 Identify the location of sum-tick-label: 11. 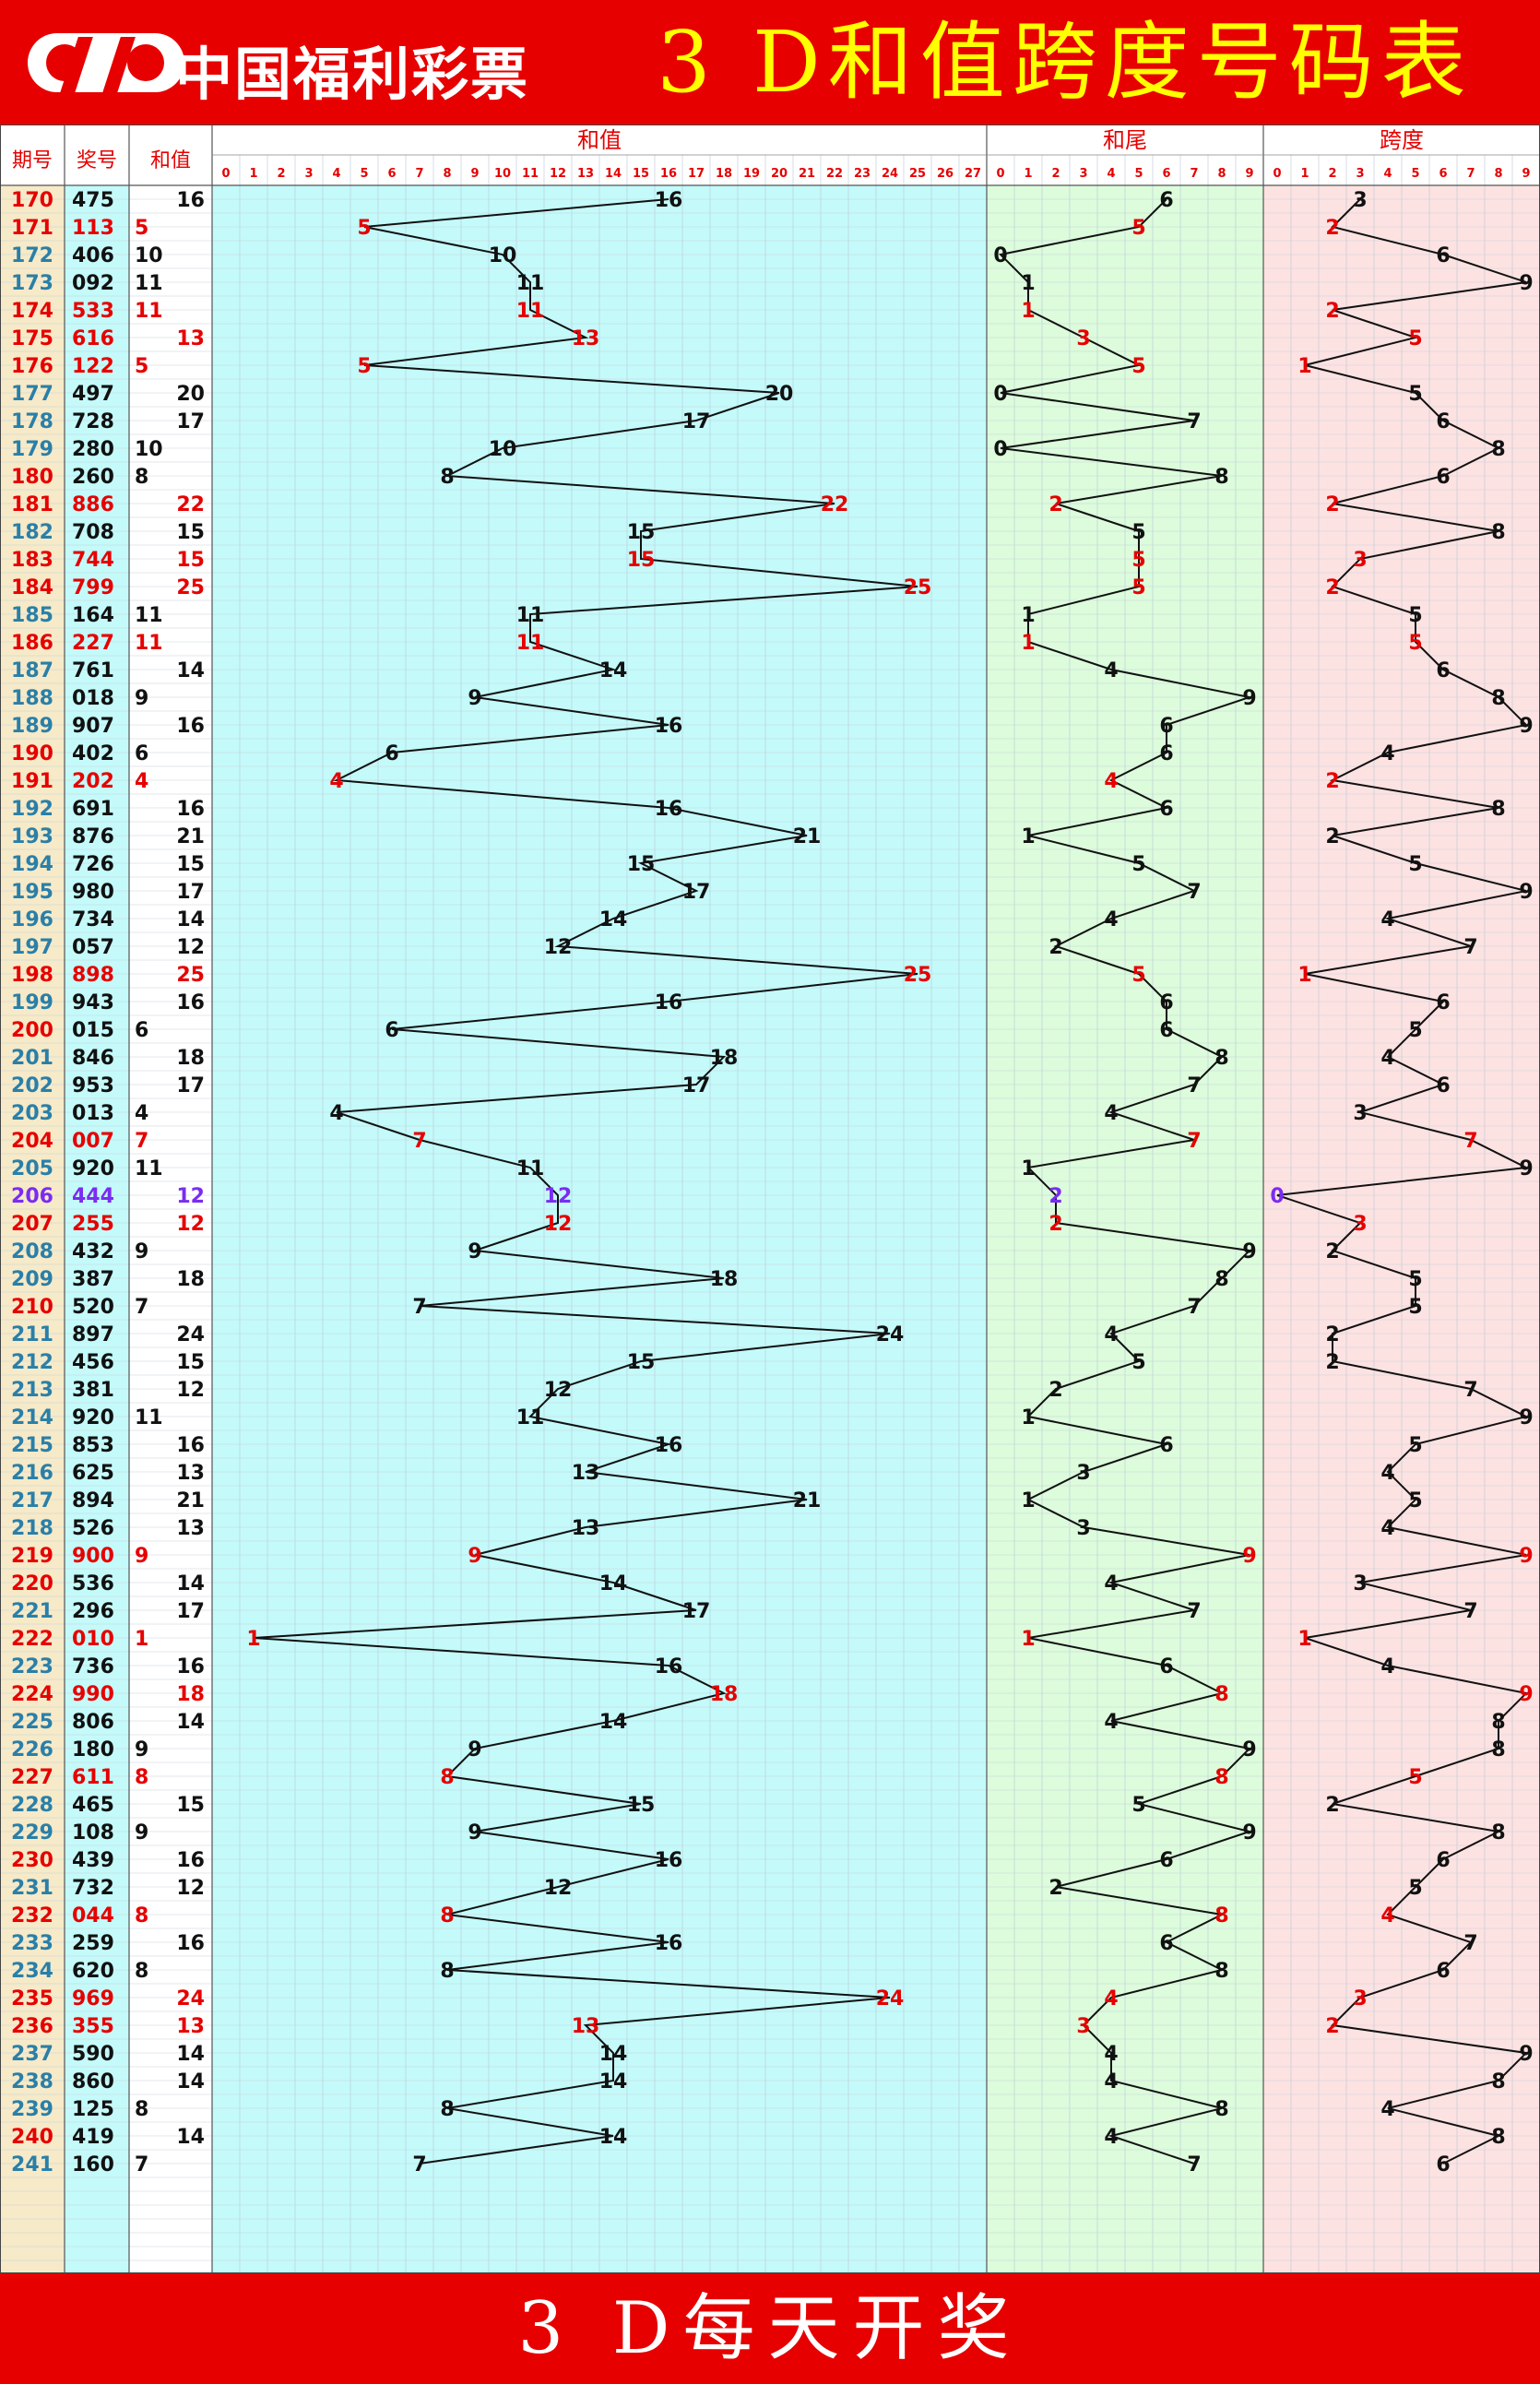
(530, 174).